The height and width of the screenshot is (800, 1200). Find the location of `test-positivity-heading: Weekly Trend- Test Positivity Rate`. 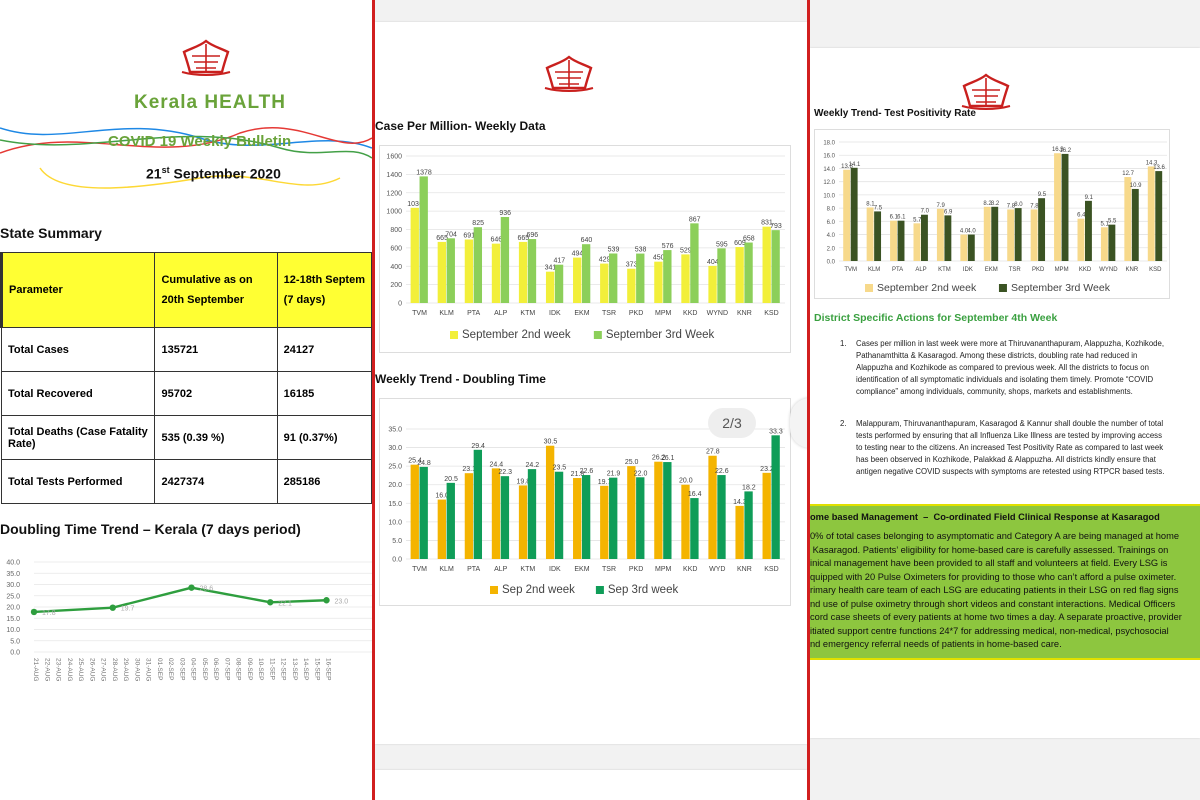

test-positivity-heading: Weekly Trend- Test Positivity Rate is located at coordinates (895, 113).